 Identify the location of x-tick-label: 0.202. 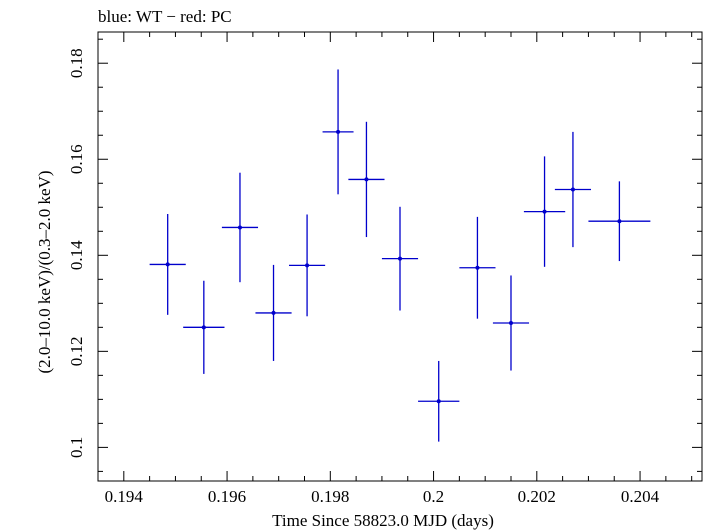
(537, 496).